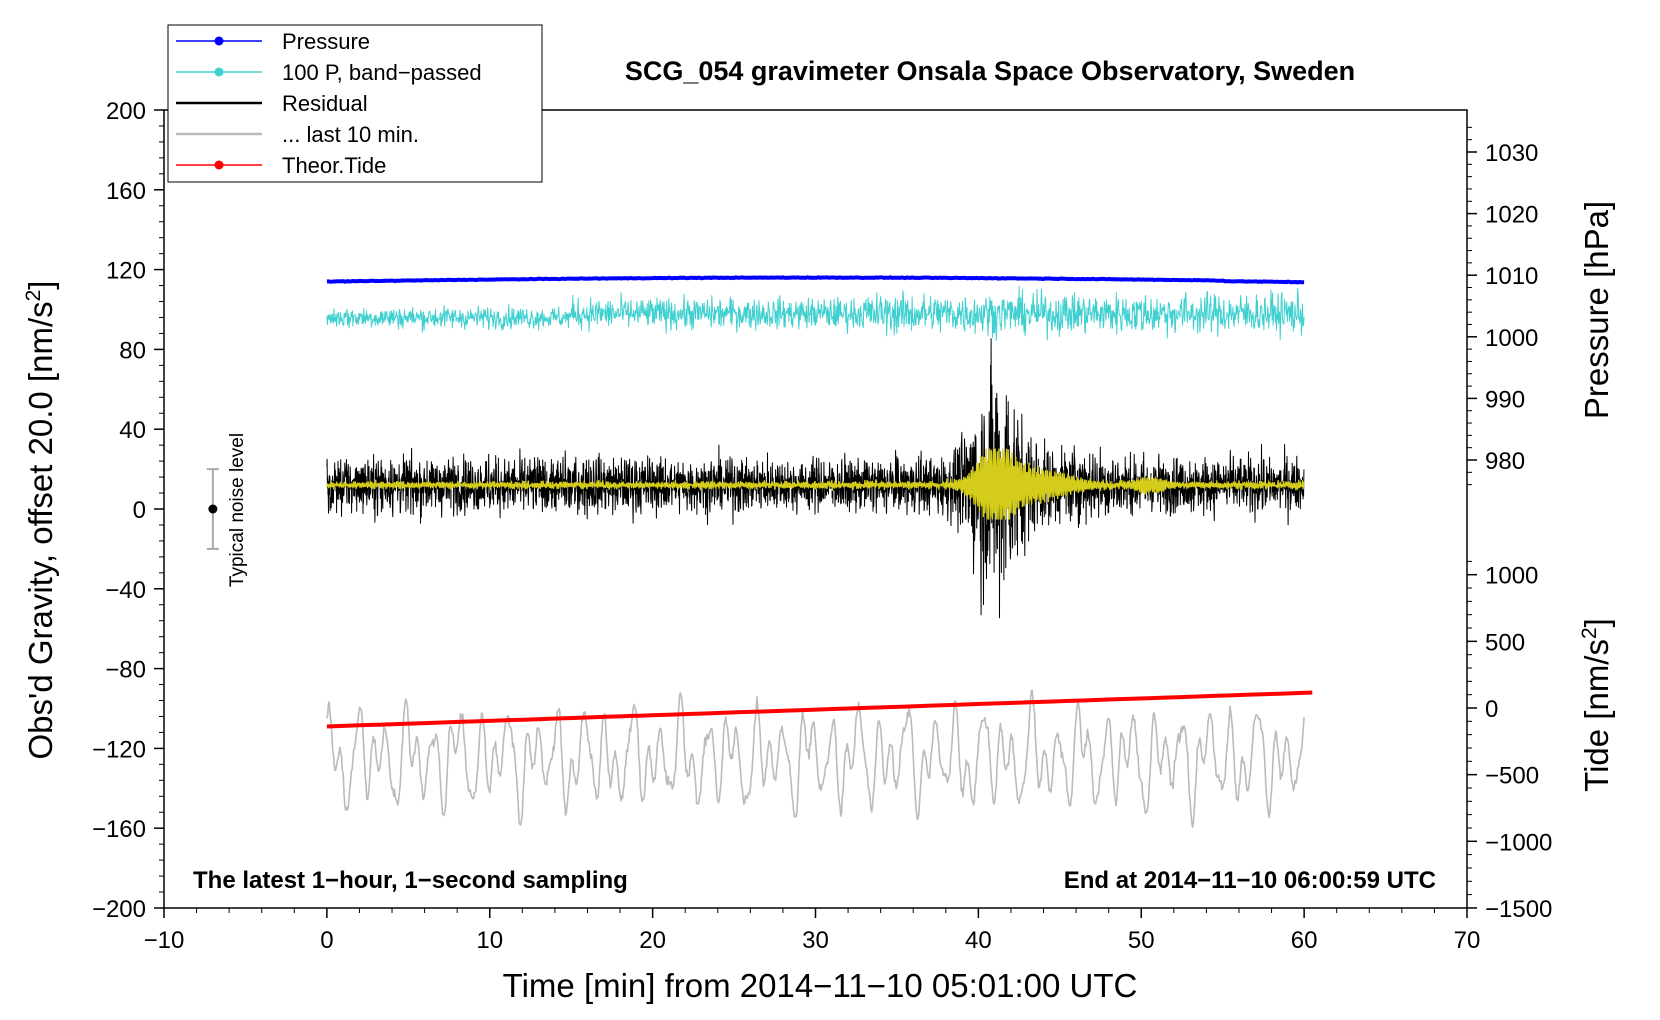 The height and width of the screenshot is (1020, 1660). I want to click on end-time-note: End at 2014−11−10 06:00:59 UTC, so click(1250, 880).